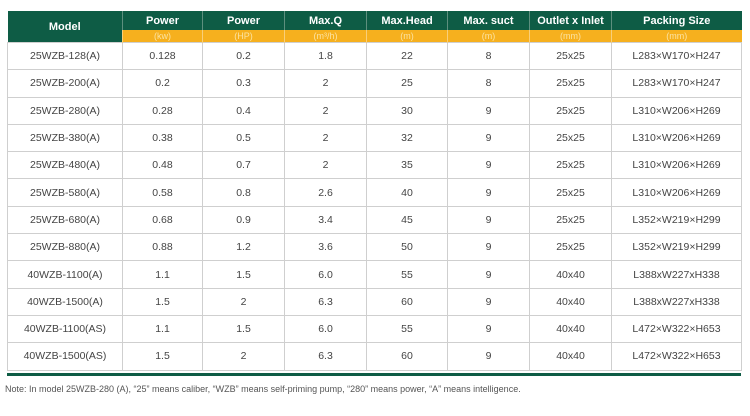  I want to click on table-cell: 3.4, so click(325, 220).